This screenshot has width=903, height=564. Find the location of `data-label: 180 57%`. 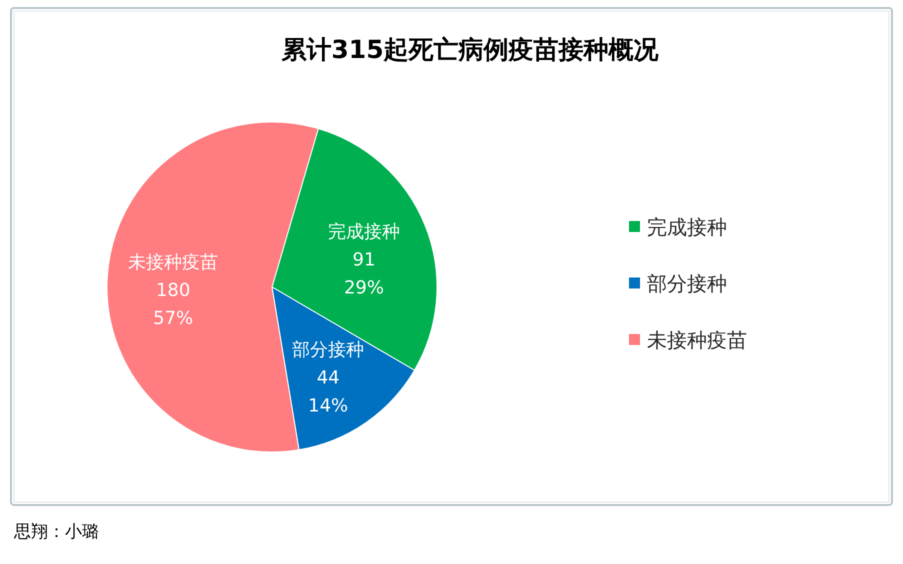

data-label: 180 57% is located at coordinates (173, 305).